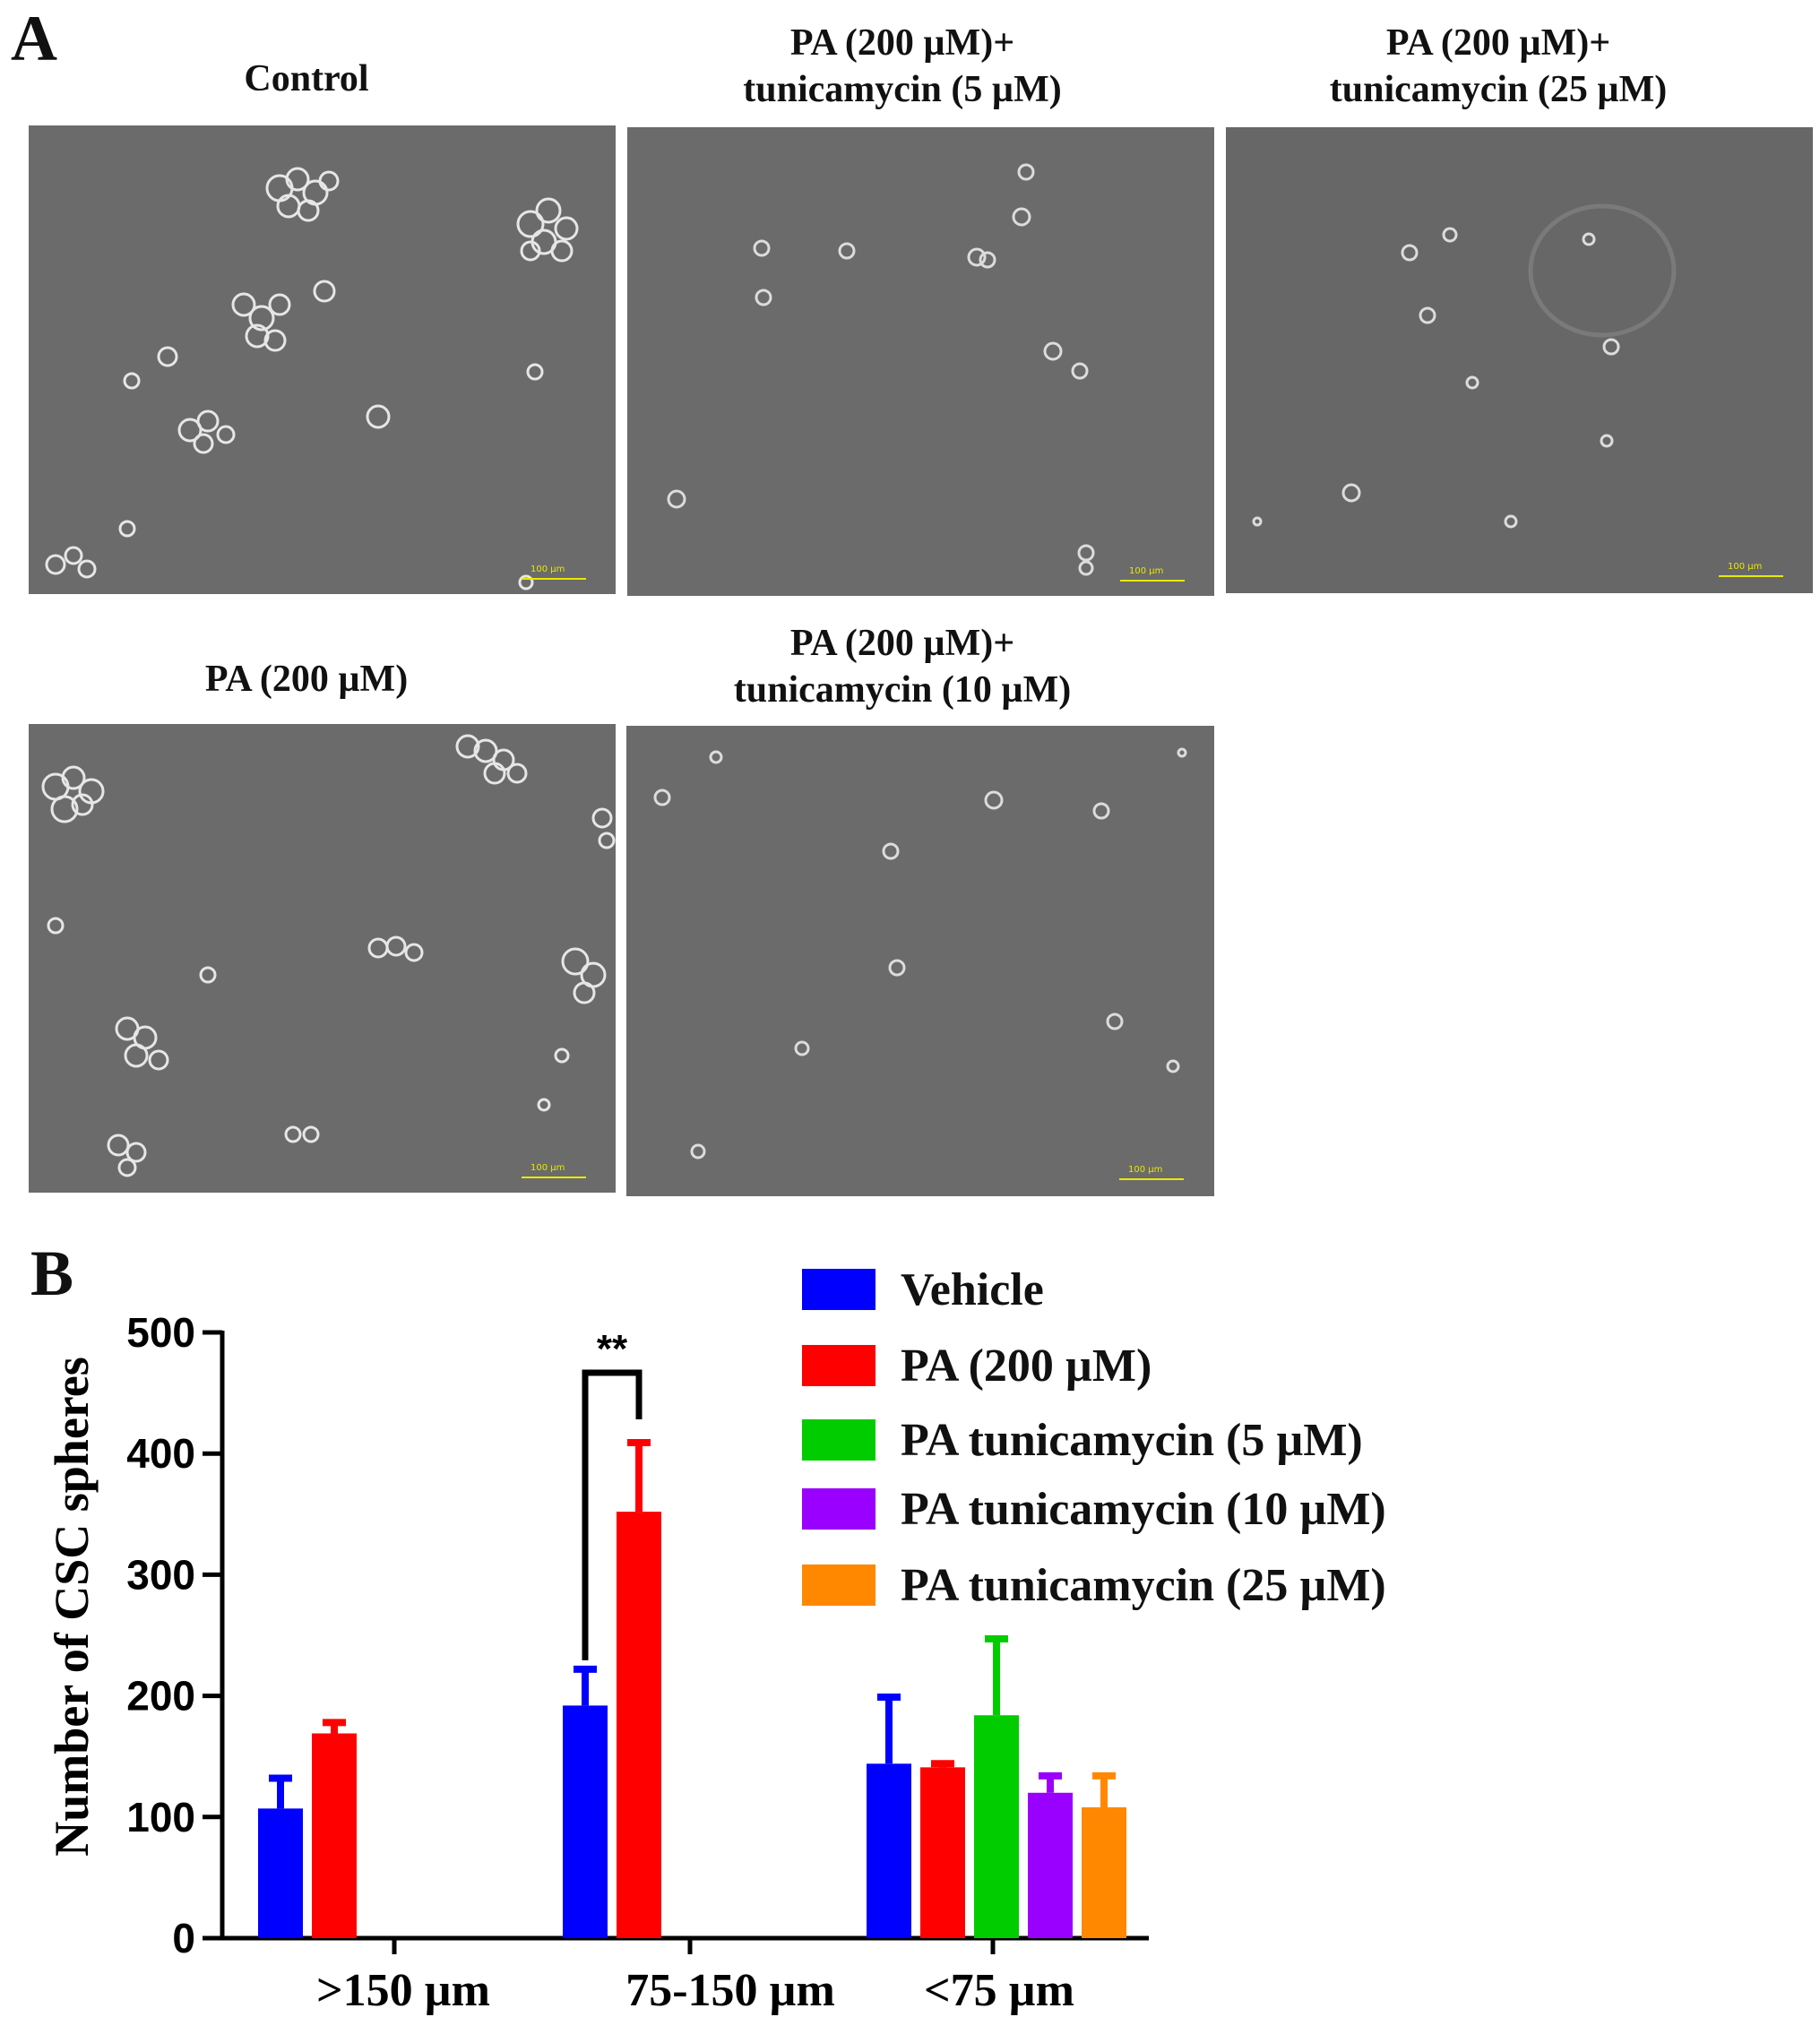 The width and height of the screenshot is (1820, 2017). What do you see at coordinates (1498, 89) in the screenshot?
I see `title-line: tunicamycin (25 µM)` at bounding box center [1498, 89].